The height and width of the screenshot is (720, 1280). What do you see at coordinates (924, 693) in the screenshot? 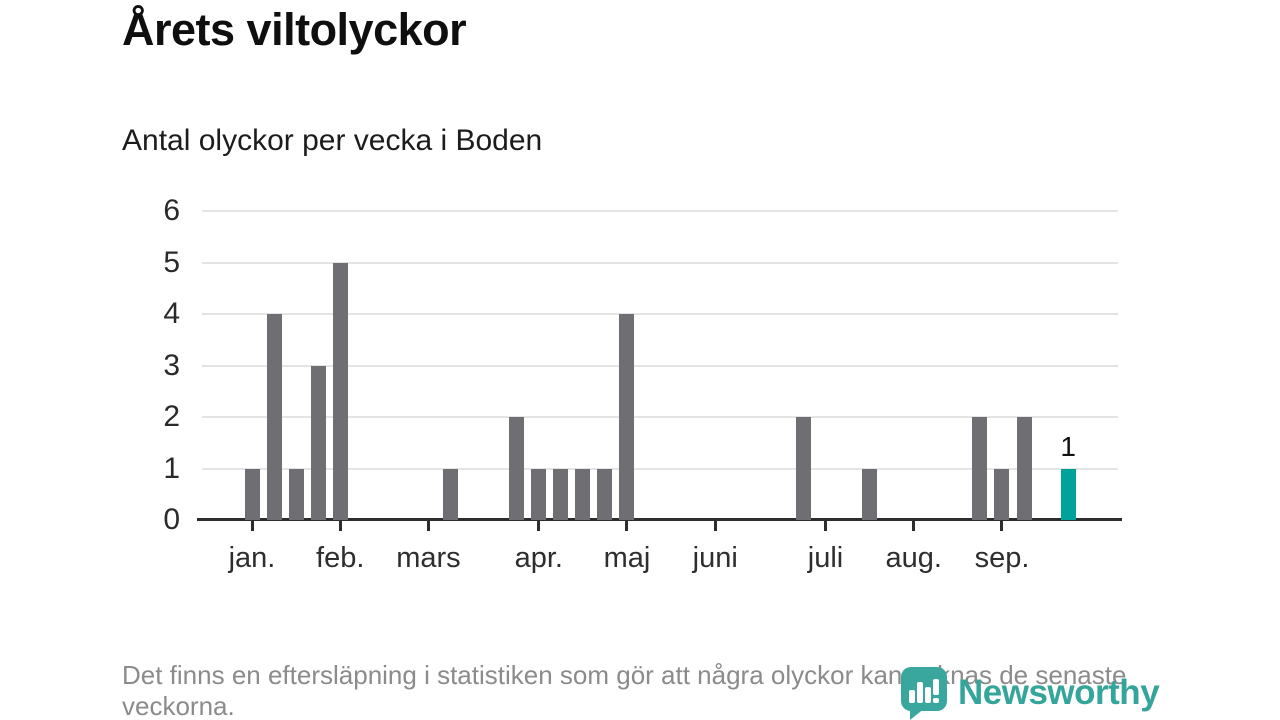
I see `newsworthy-logo-icon` at bounding box center [924, 693].